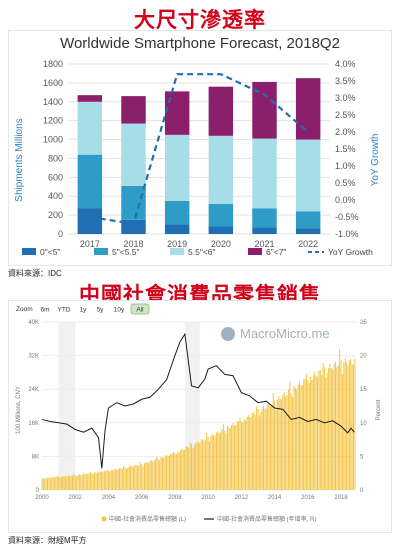  What do you see at coordinates (119, 309) in the screenshot?
I see `zoom-option-10y-button` at bounding box center [119, 309].